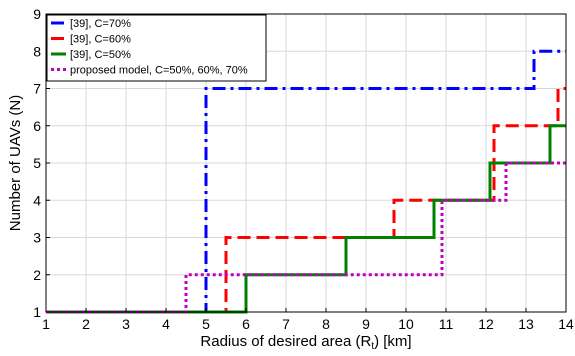 The height and width of the screenshot is (356, 575). What do you see at coordinates (166, 324) in the screenshot?
I see `x-tick-label: 4` at bounding box center [166, 324].